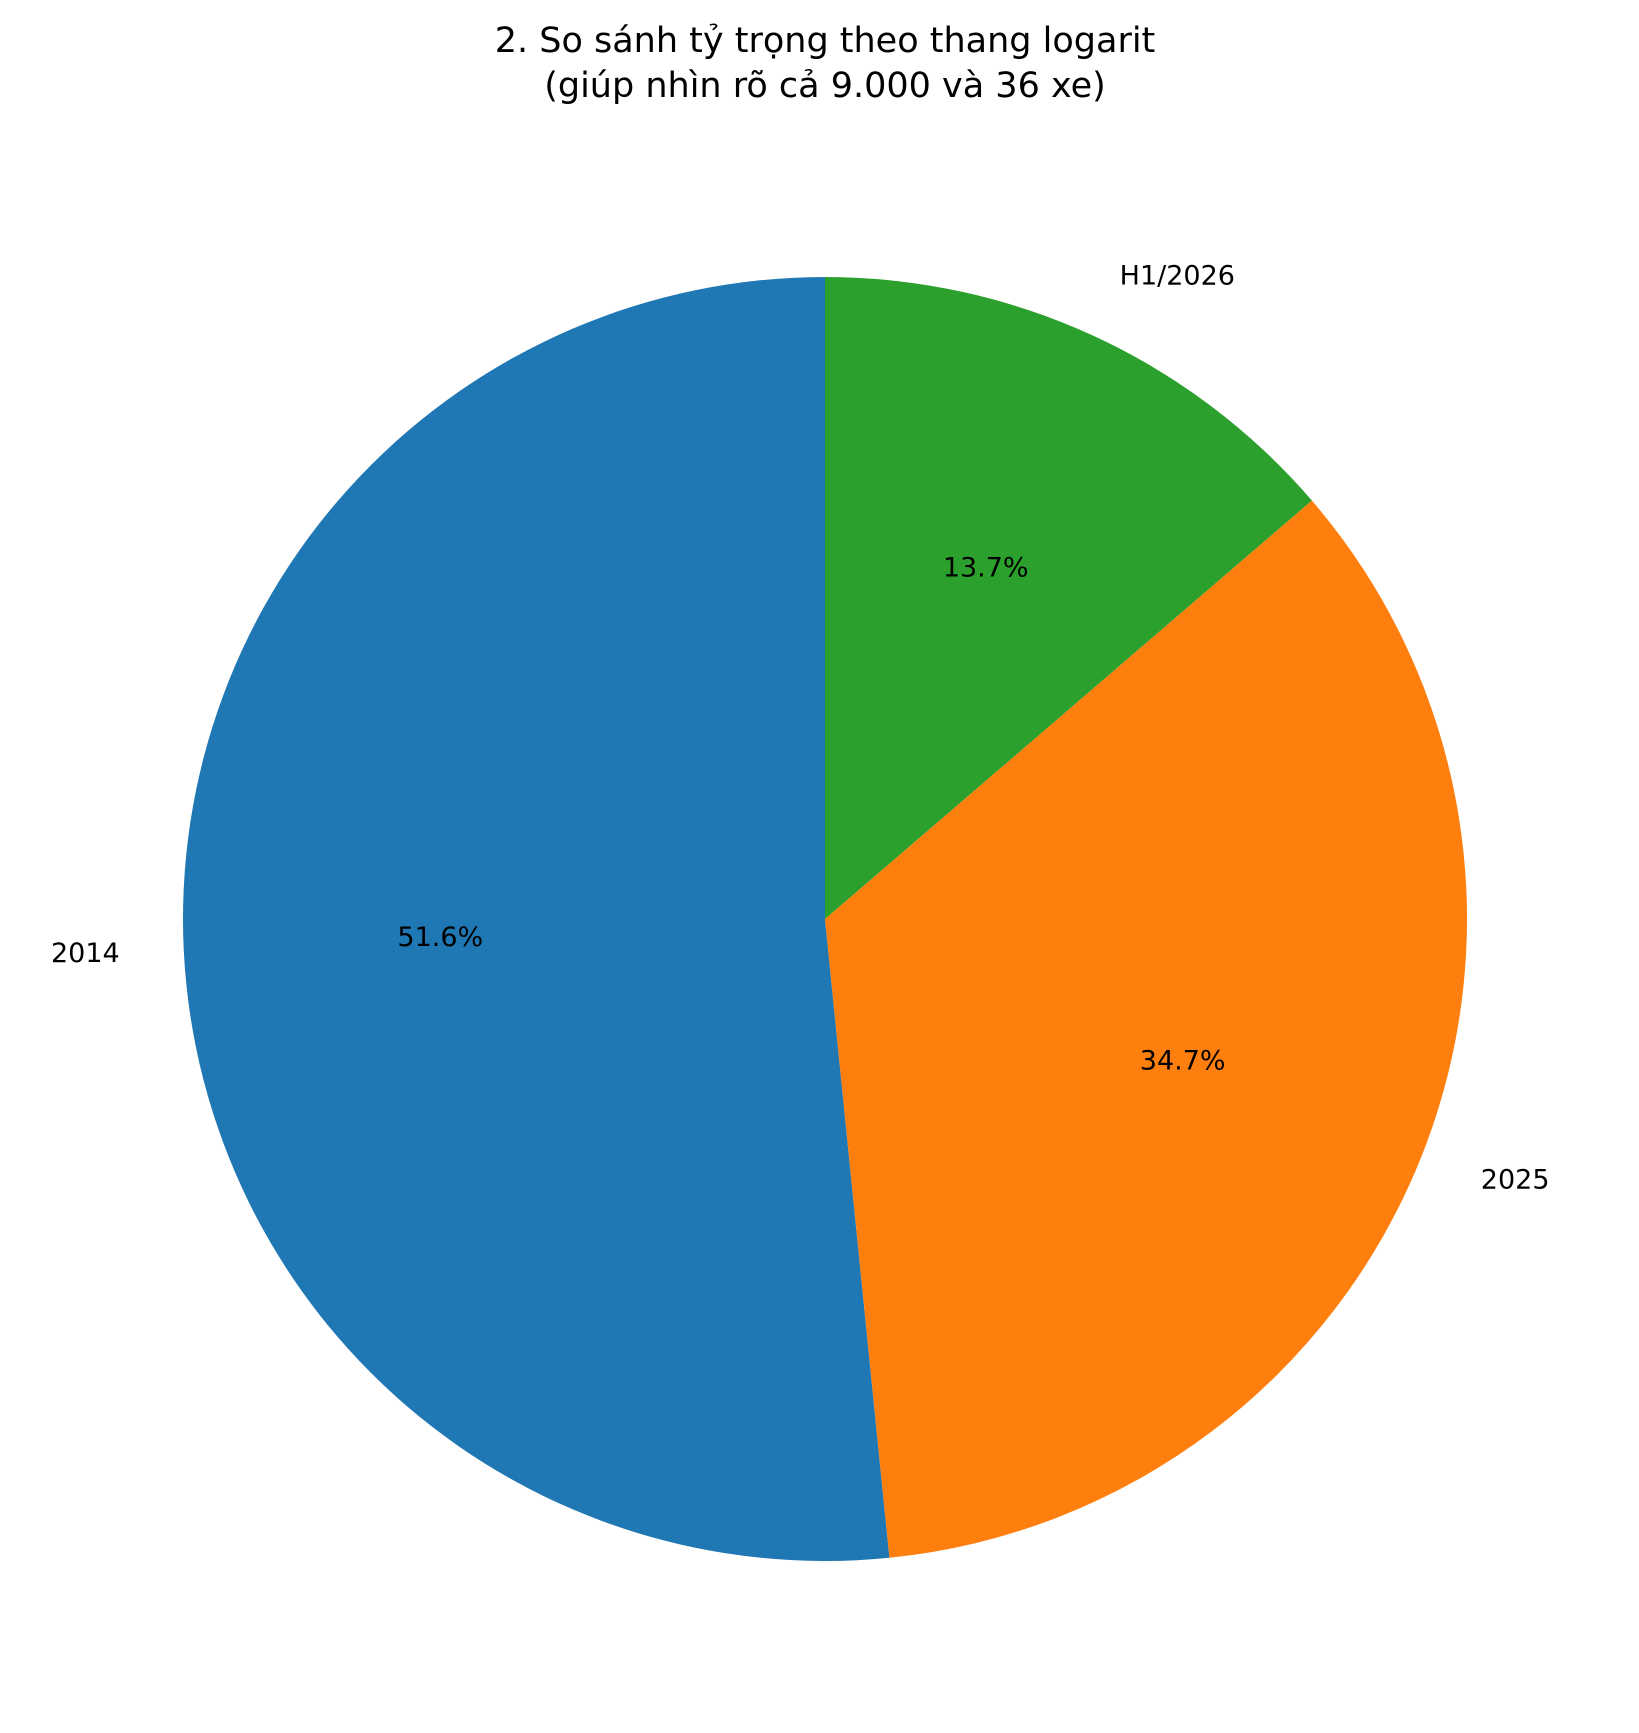 This screenshot has height=1733, width=1639. I want to click on value-label: 34.7%, so click(1183, 1060).